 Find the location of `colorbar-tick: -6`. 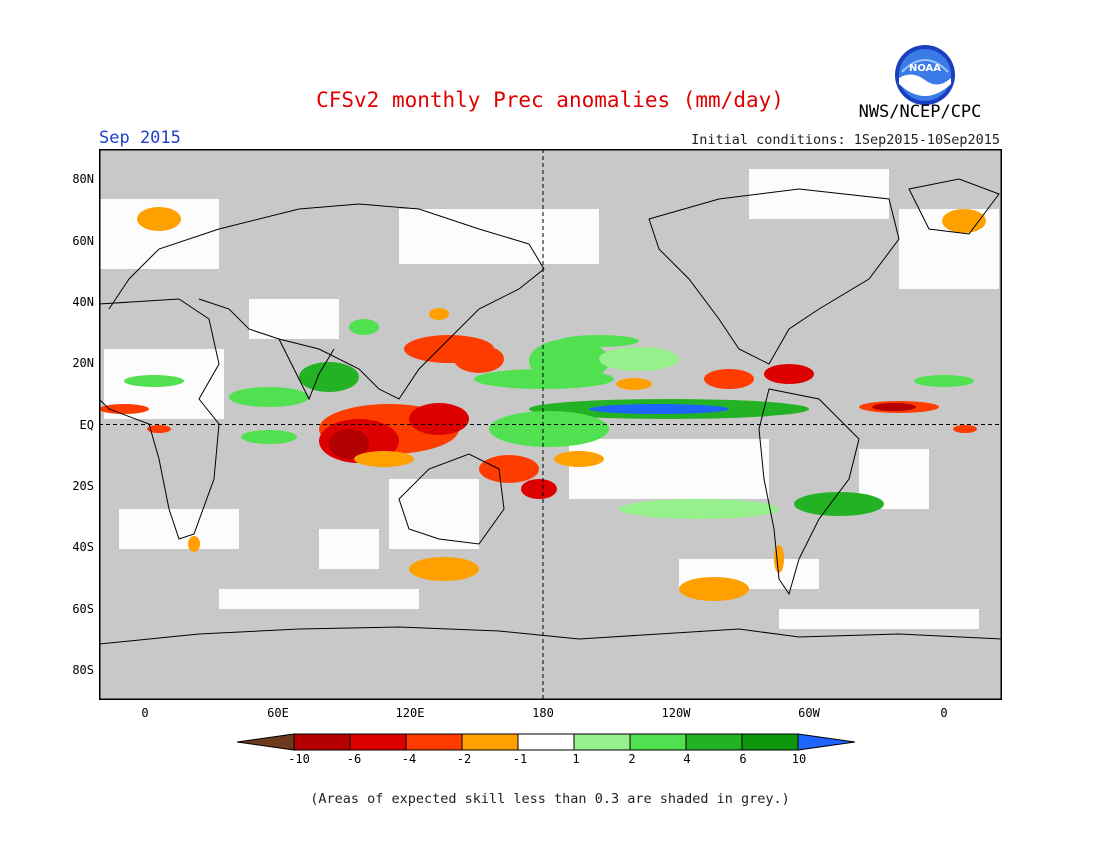

colorbar-tick: -6 is located at coordinates (354, 759).